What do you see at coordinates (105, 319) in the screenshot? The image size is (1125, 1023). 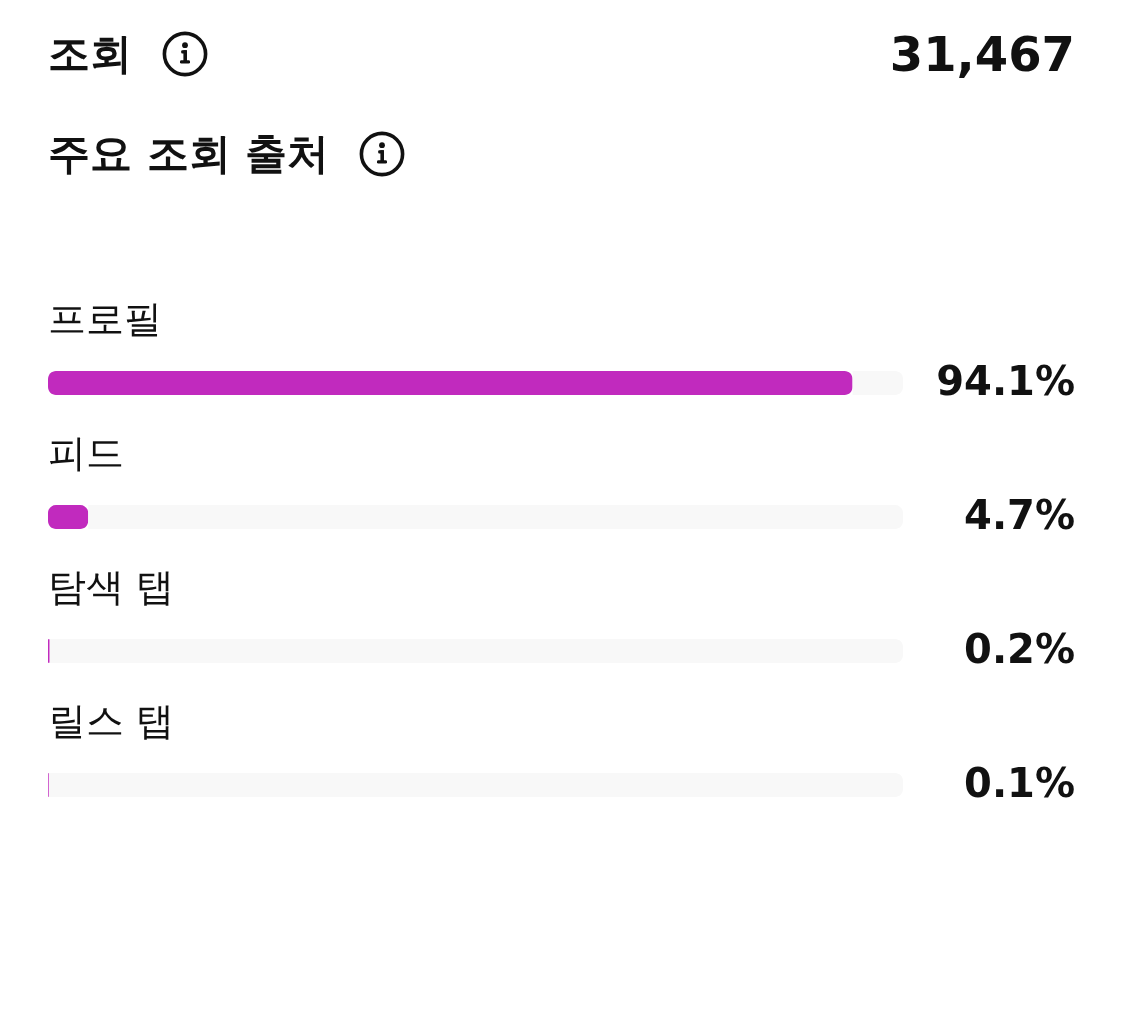 I see `y-tick-label: 프로필` at bounding box center [105, 319].